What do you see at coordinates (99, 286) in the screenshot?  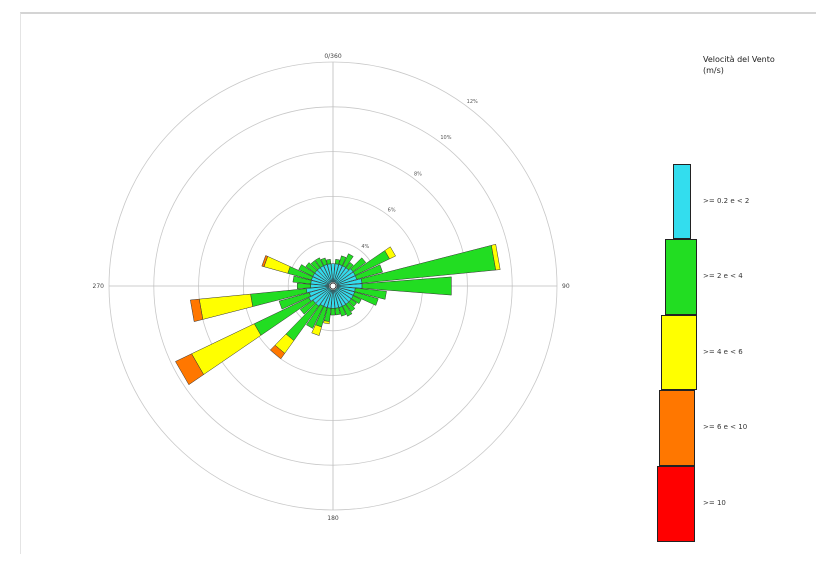 I see `axis-label-west: 270` at bounding box center [99, 286].